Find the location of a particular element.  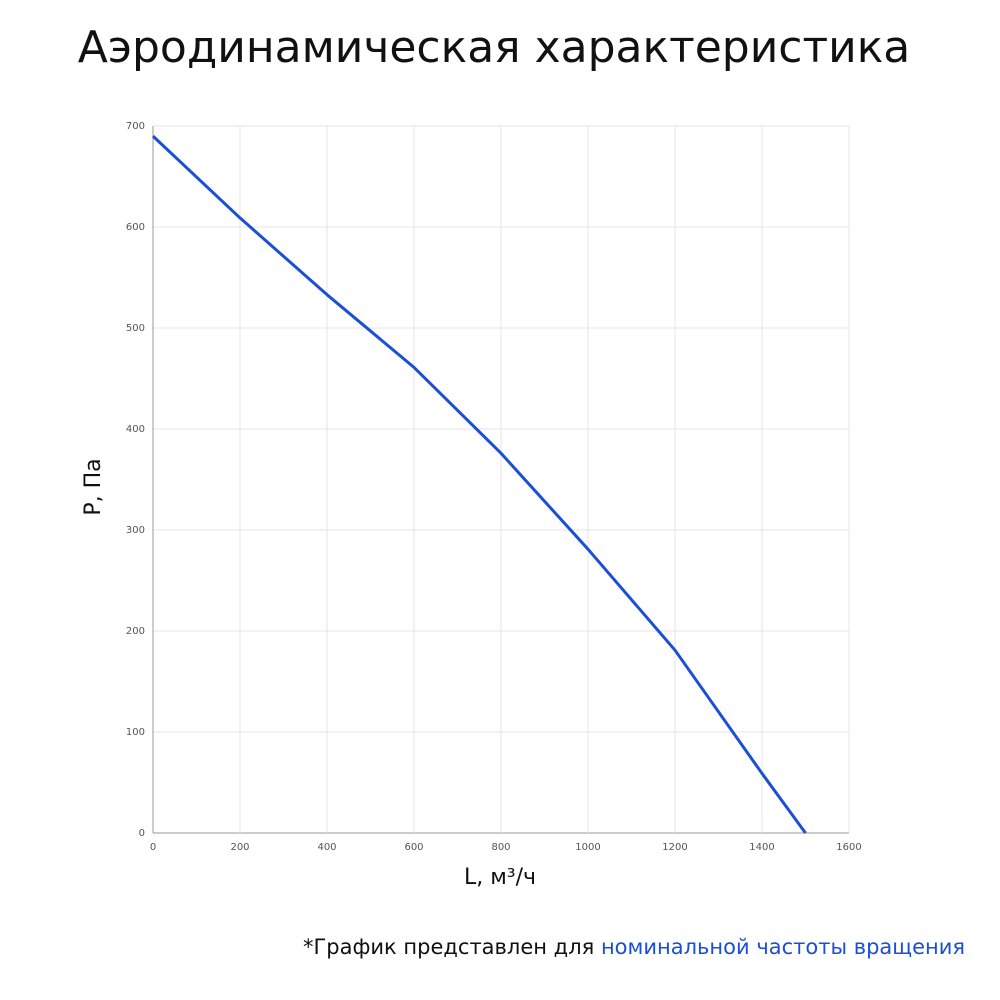

y-tick-label: 700 is located at coordinates (135, 126).